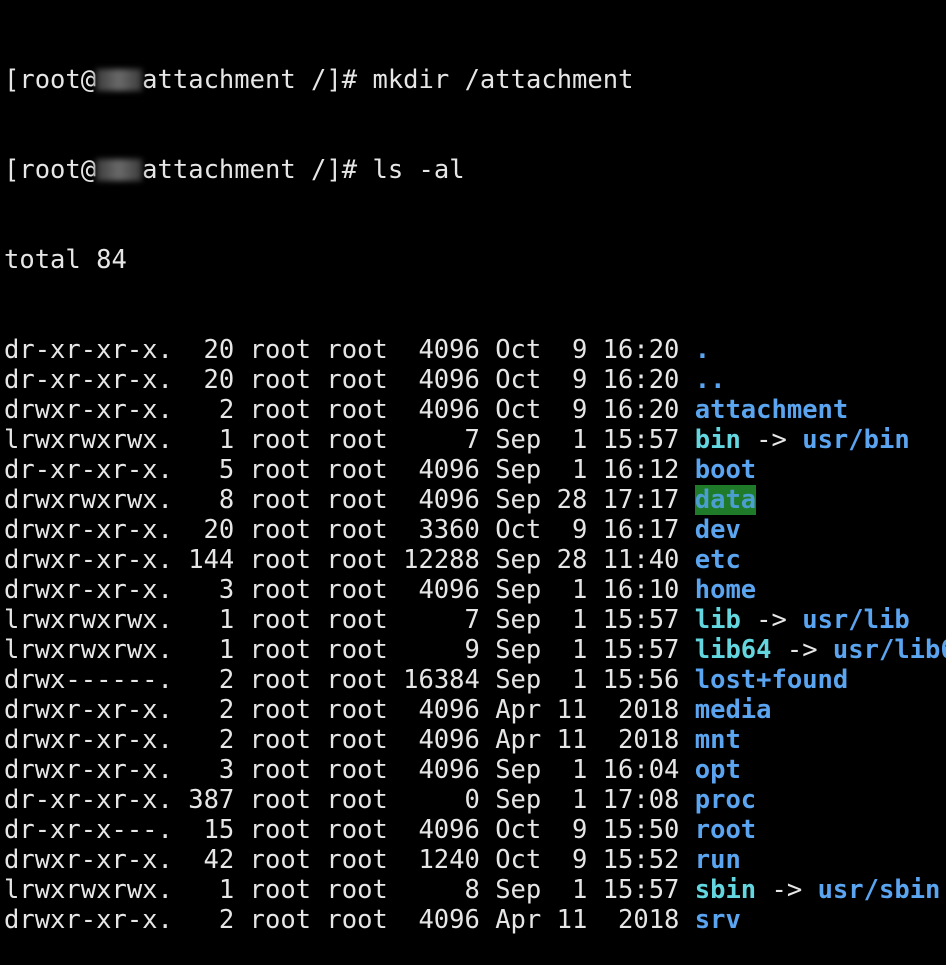  Describe the element at coordinates (641, 680) in the screenshot. I see `entry-time: 15:56` at that location.